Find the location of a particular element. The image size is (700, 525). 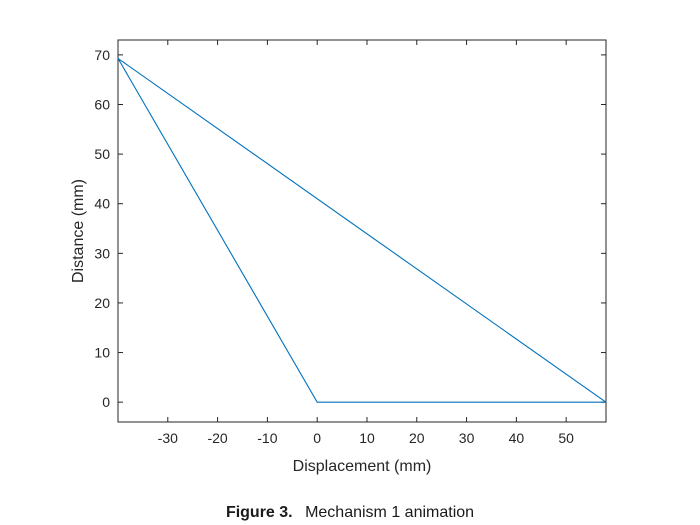

x-tick-label: -20 is located at coordinates (217, 438).